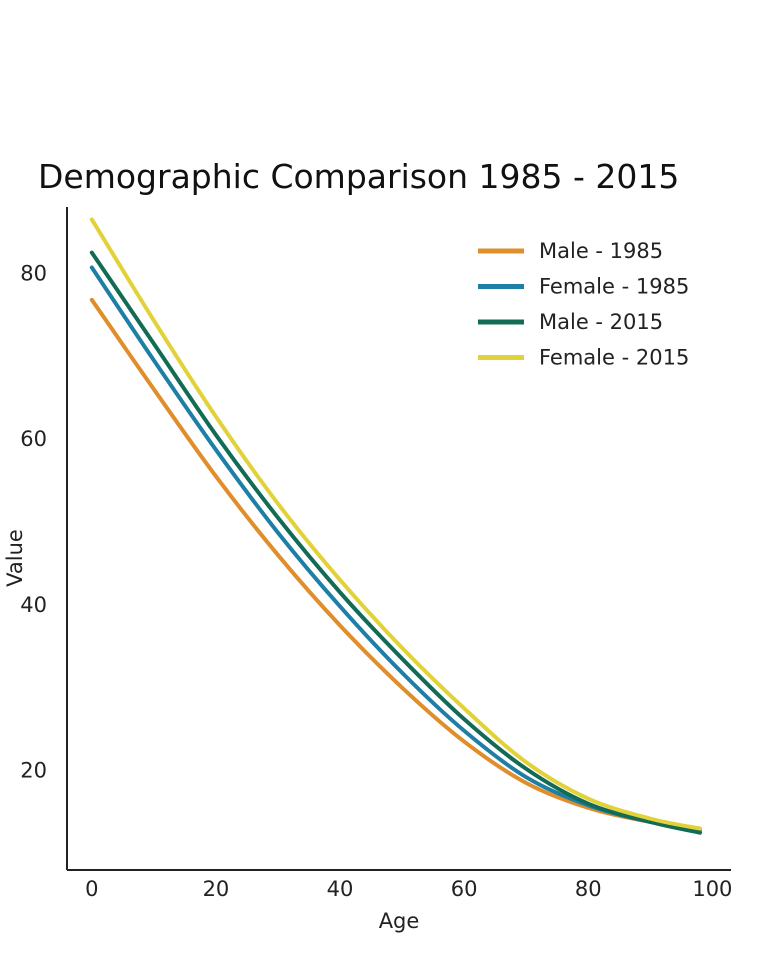 The width and height of the screenshot is (764, 972). Describe the element at coordinates (33, 605) in the screenshot. I see `y-tick-label: 40` at that location.